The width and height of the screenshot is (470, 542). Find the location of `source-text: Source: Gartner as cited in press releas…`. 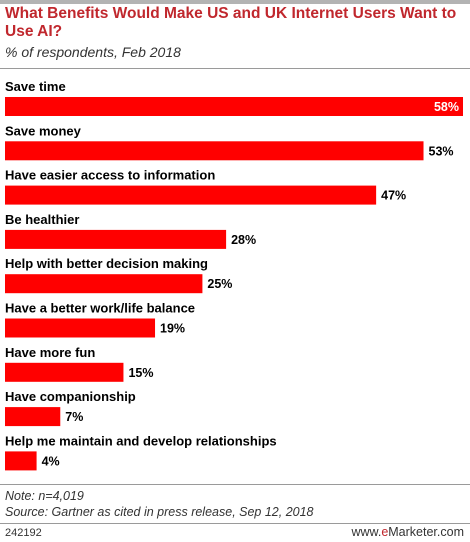

source-text: Source: Gartner as cited in press releas… is located at coordinates (159, 512).